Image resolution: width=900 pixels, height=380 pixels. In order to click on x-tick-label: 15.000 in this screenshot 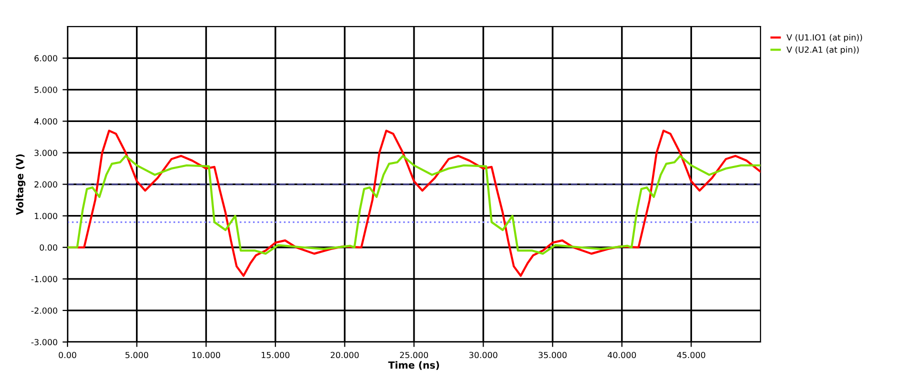, I will do `click(276, 355)`.